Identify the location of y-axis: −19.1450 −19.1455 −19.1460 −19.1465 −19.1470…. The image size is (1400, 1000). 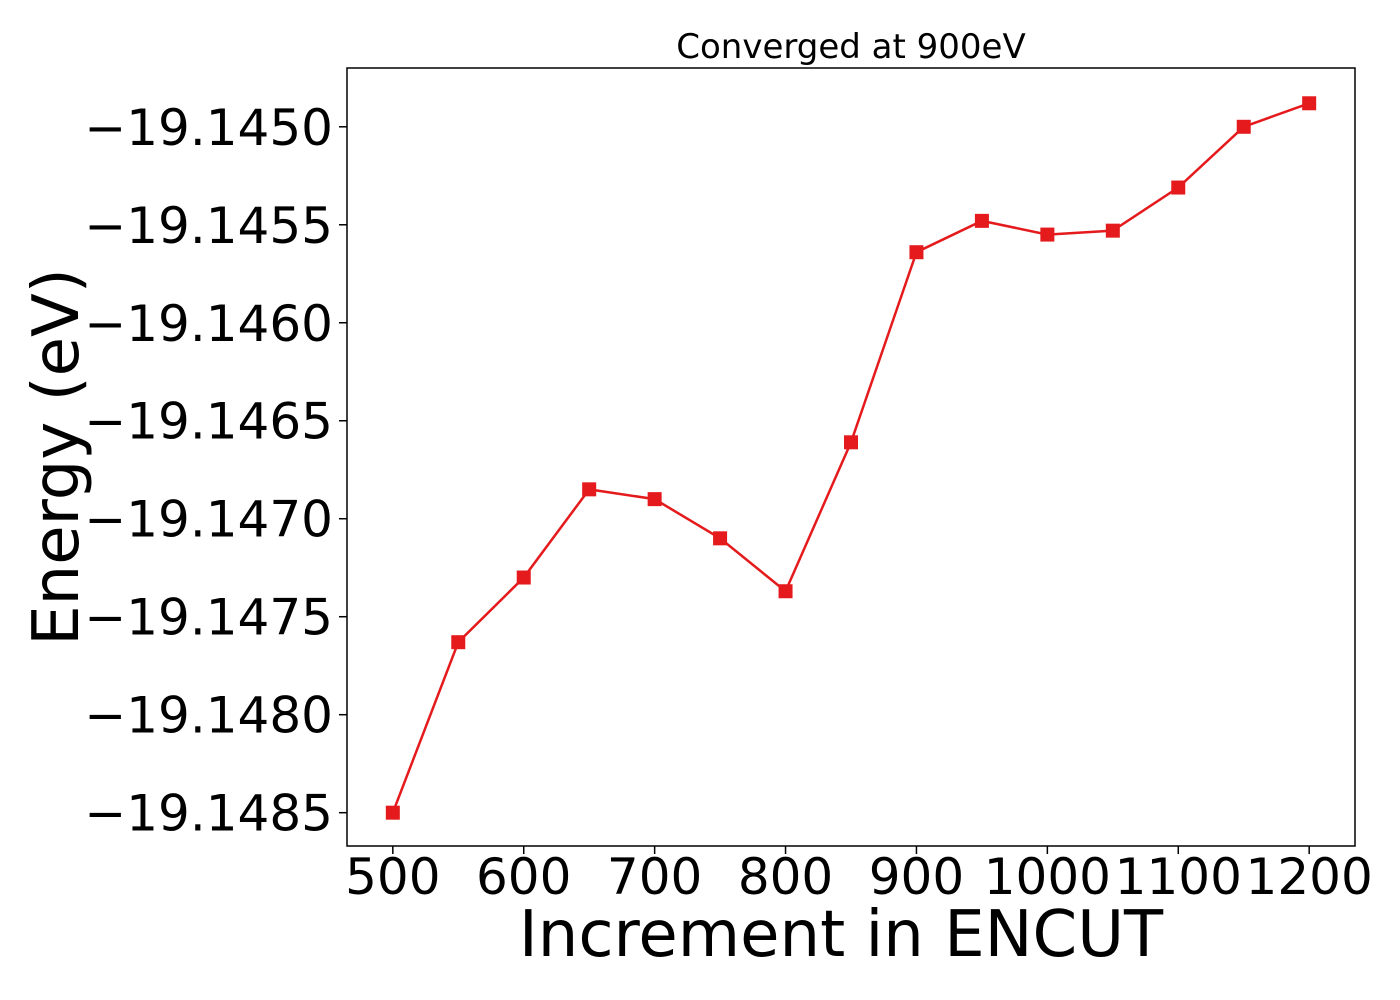
(215, 471).